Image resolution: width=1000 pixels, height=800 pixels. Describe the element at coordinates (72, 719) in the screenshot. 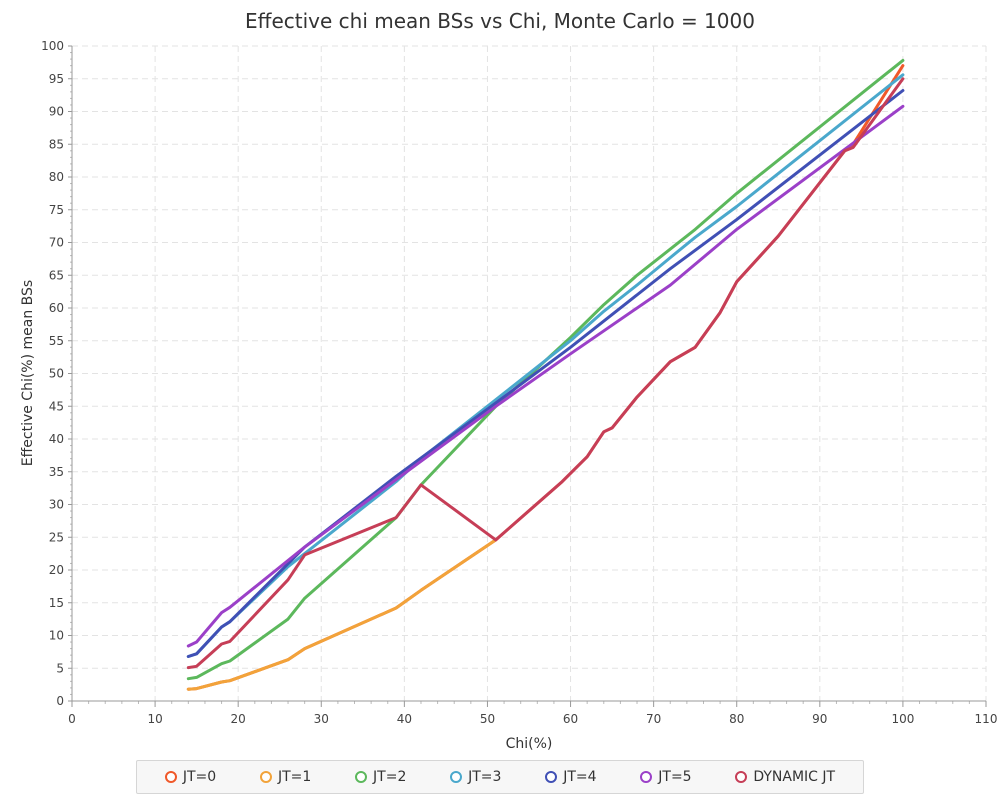

I see `x-tick-label: 0` at that location.